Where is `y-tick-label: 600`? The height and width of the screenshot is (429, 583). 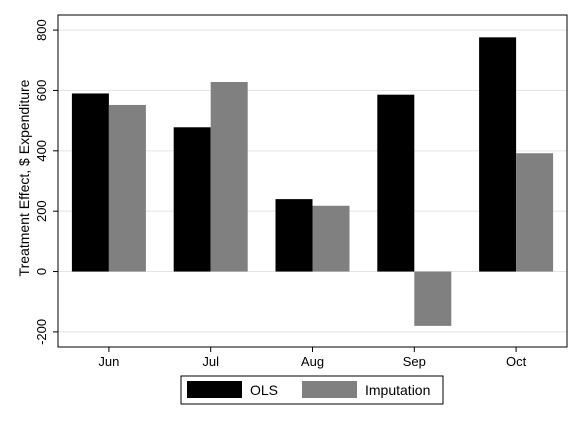 y-tick-label: 600 is located at coordinates (41, 91).